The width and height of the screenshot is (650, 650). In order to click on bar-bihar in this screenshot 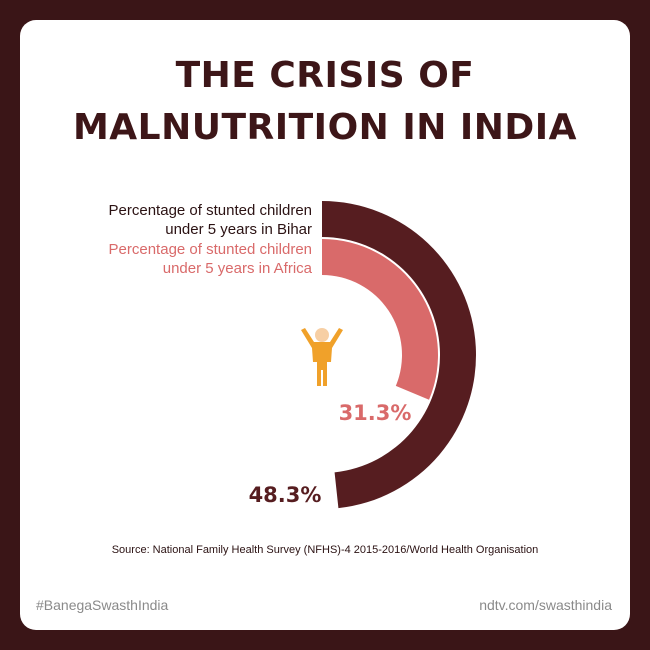, I will do `click(399, 355)`.